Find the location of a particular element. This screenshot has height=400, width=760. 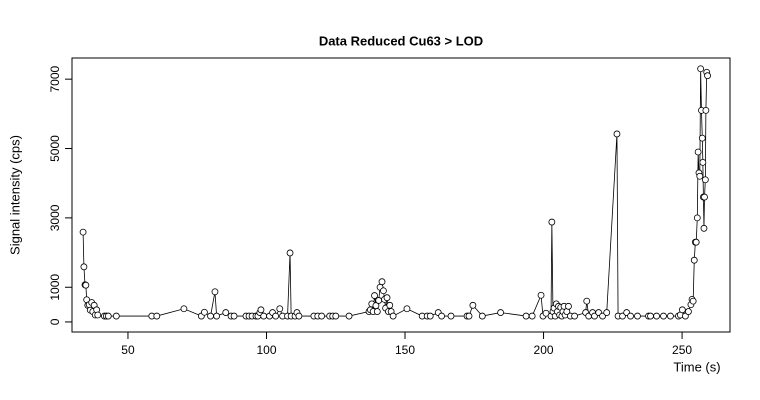

y-axis-label: Signal intensity (cps) is located at coordinates (14, 195).